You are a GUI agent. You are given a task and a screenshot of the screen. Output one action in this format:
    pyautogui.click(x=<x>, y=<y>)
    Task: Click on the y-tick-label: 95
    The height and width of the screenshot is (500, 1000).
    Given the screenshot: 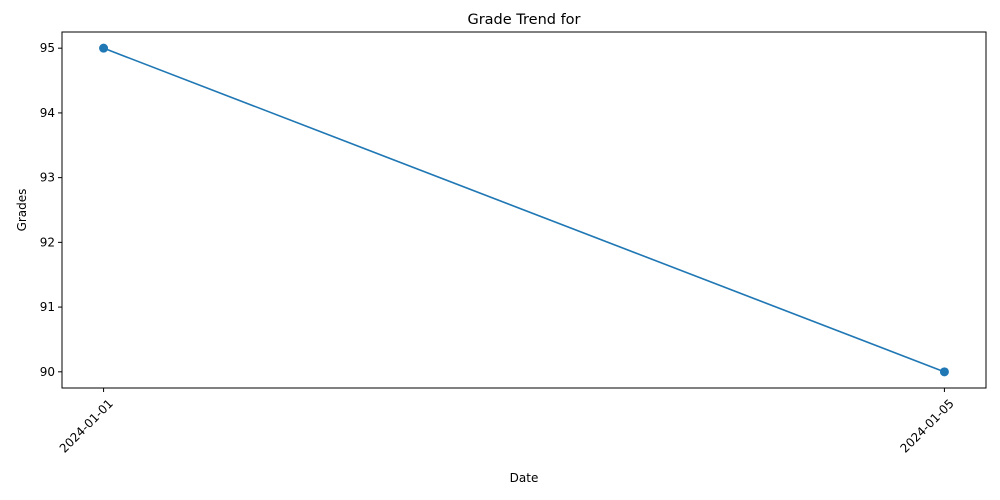 What is the action you would take?
    pyautogui.click(x=47, y=48)
    